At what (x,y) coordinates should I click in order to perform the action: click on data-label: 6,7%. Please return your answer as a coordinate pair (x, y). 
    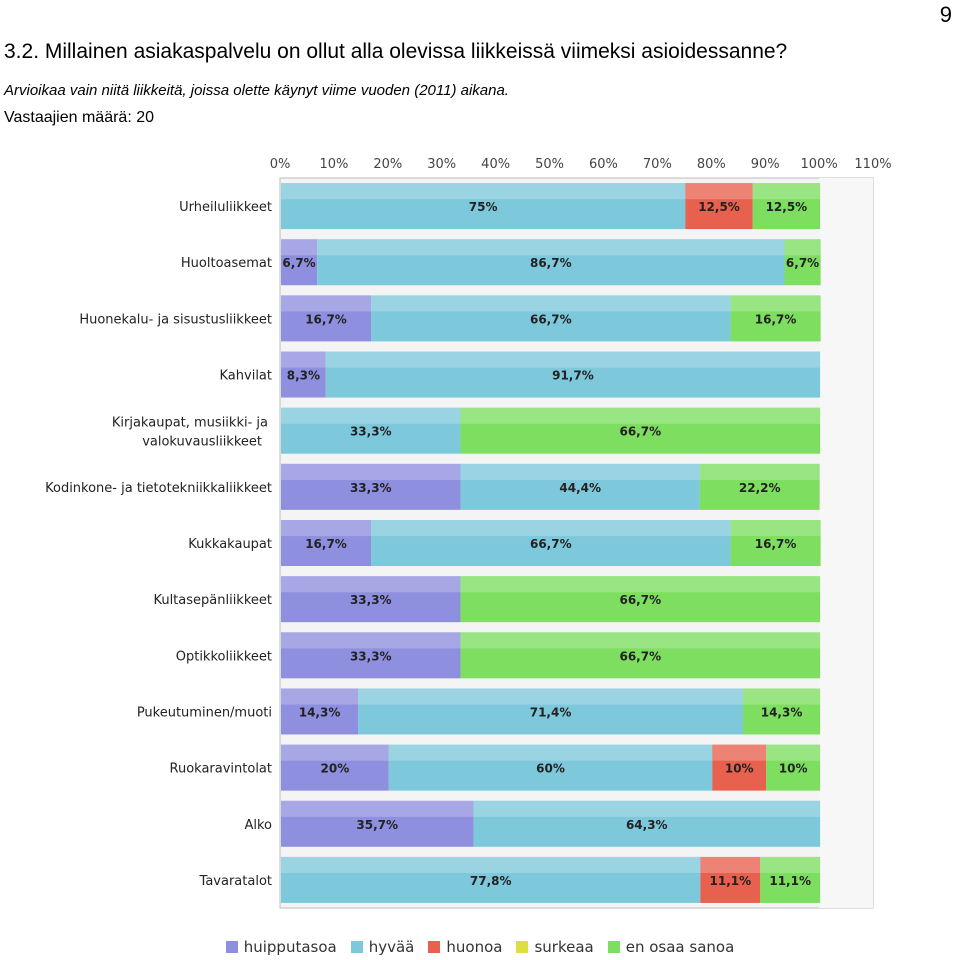
    Looking at the image, I should click on (298, 263).